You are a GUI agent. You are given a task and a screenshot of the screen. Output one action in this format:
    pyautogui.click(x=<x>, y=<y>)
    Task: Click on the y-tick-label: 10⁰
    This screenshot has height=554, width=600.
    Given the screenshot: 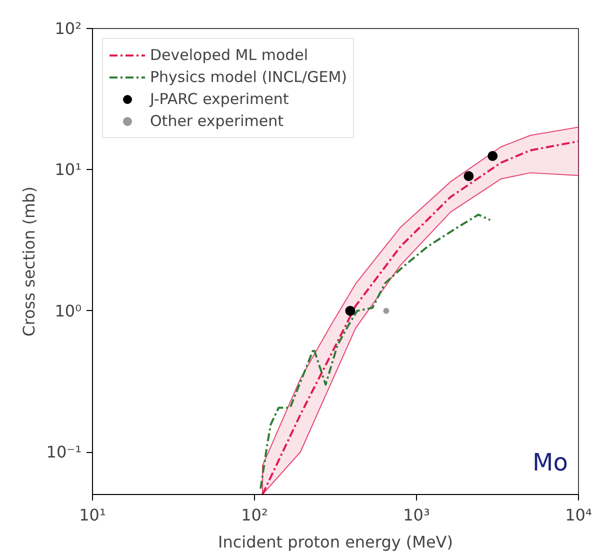 What is the action you would take?
    pyautogui.click(x=68, y=310)
    